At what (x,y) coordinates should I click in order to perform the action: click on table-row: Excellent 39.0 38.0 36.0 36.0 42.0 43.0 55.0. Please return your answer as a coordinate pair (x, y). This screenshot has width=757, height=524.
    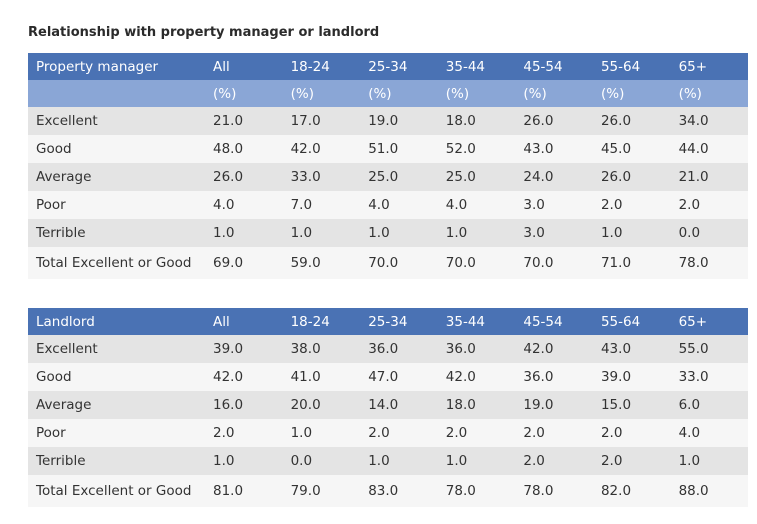
    Looking at the image, I should click on (388, 349).